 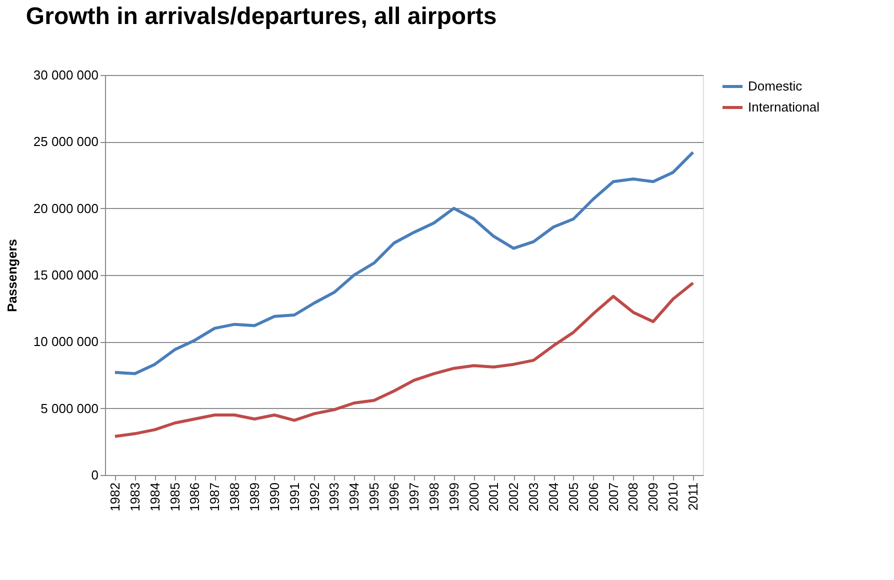 I want to click on x-tick-label: 2003, so click(x=534, y=497).